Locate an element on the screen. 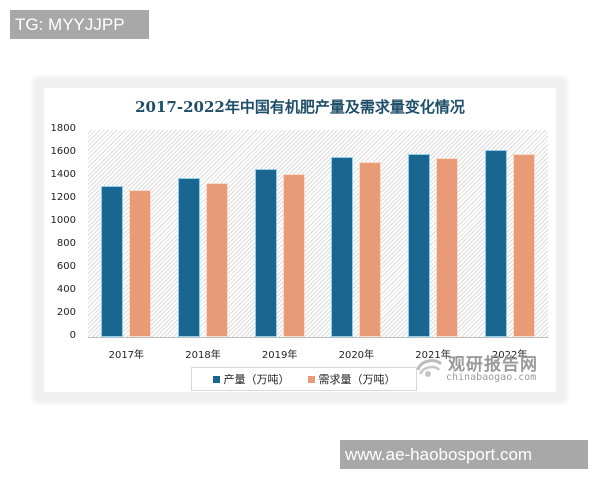 This screenshot has height=480, width=600. x-tick-label: 2019年 is located at coordinates (279, 355).